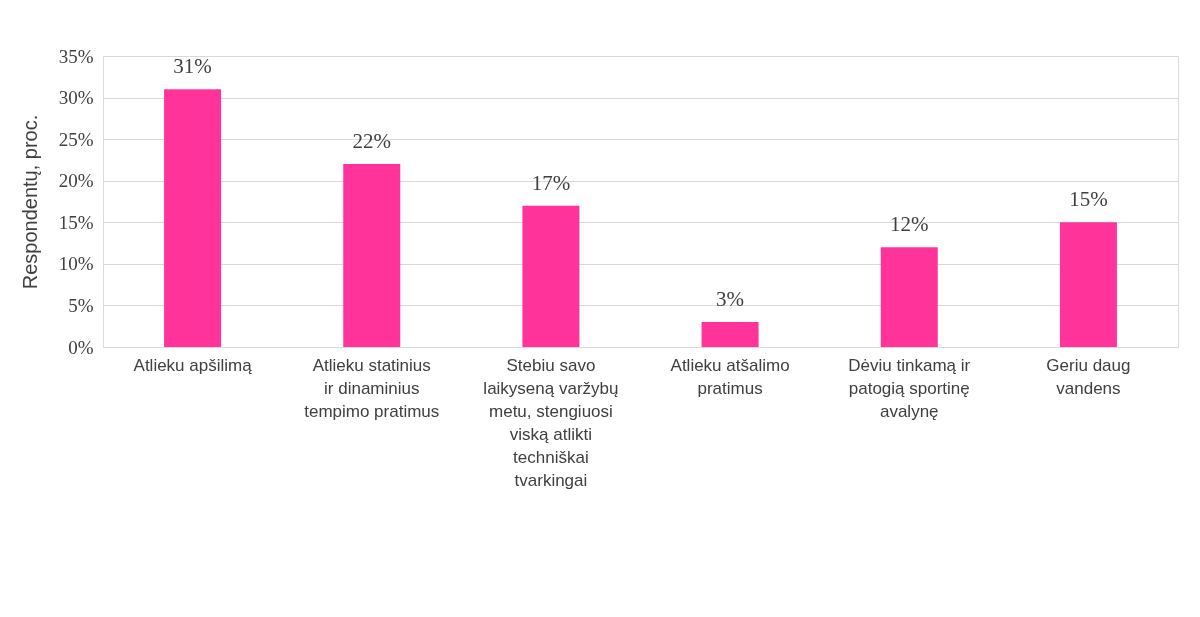 The width and height of the screenshot is (1200, 617). Describe the element at coordinates (29, 202) in the screenshot. I see `y-axis-title: Respondentų, proc.` at that location.